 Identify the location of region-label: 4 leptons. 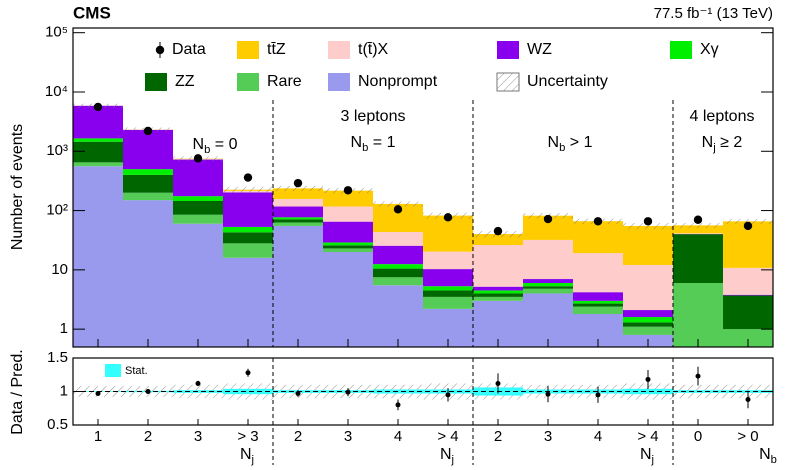
(722, 116).